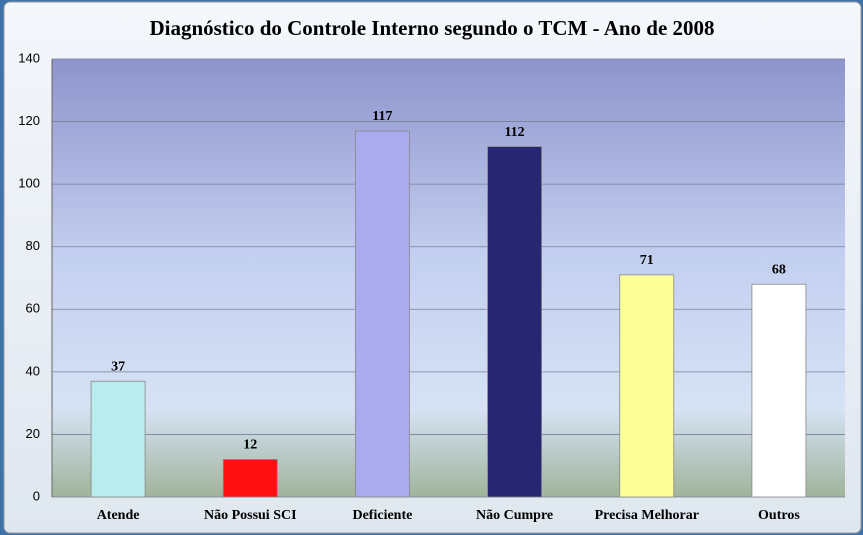  What do you see at coordinates (29, 183) in the screenshot?
I see `y-tick-label: 100` at bounding box center [29, 183].